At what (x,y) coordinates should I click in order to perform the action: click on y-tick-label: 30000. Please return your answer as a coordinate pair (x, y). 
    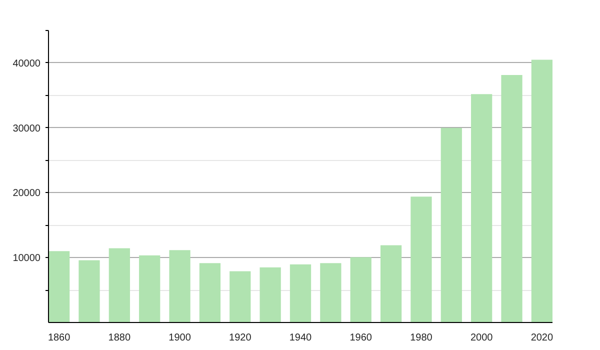
    Looking at the image, I should click on (26, 128).